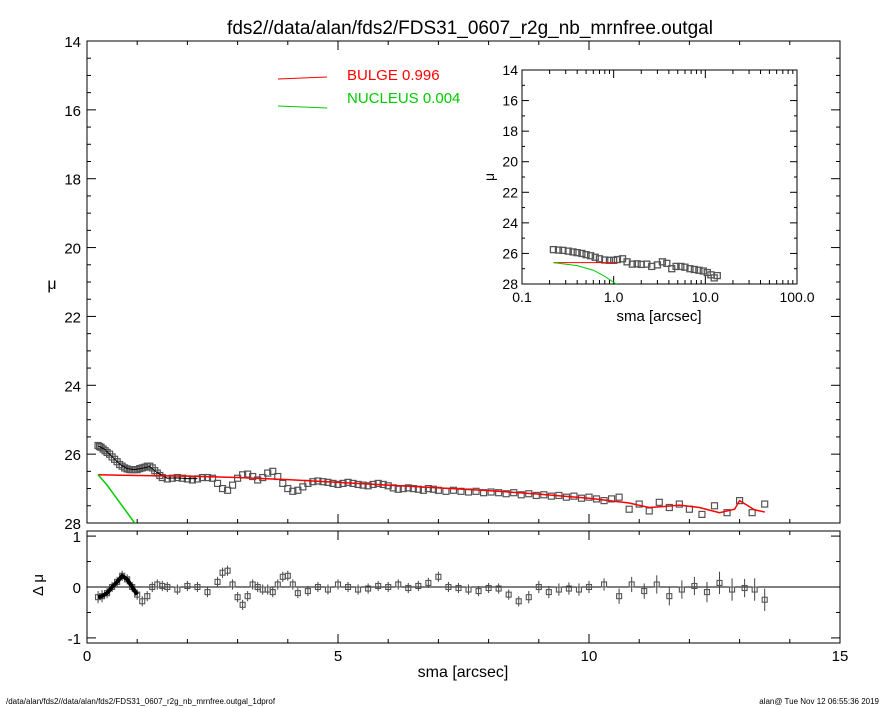 Image resolution: width=885 pixels, height=708 pixels. Describe the element at coordinates (614, 297) in the screenshot. I see `x-tick-label: 1.0` at that location.